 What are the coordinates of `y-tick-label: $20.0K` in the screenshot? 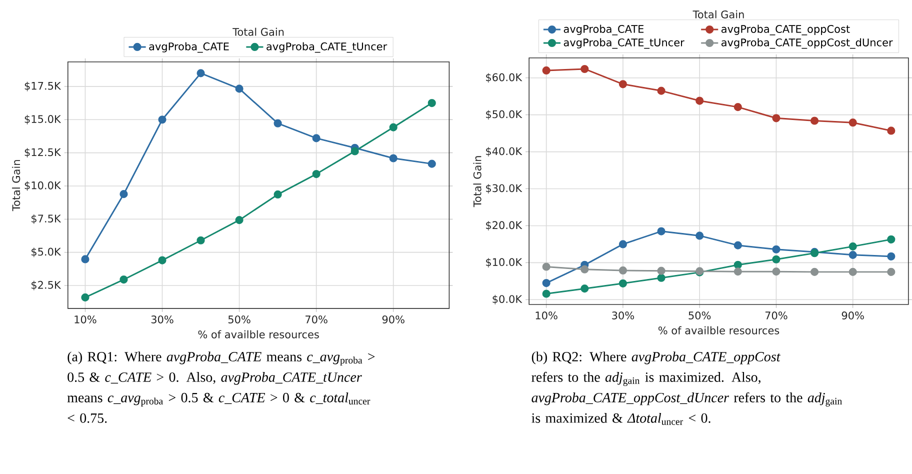 It's located at (504, 225).